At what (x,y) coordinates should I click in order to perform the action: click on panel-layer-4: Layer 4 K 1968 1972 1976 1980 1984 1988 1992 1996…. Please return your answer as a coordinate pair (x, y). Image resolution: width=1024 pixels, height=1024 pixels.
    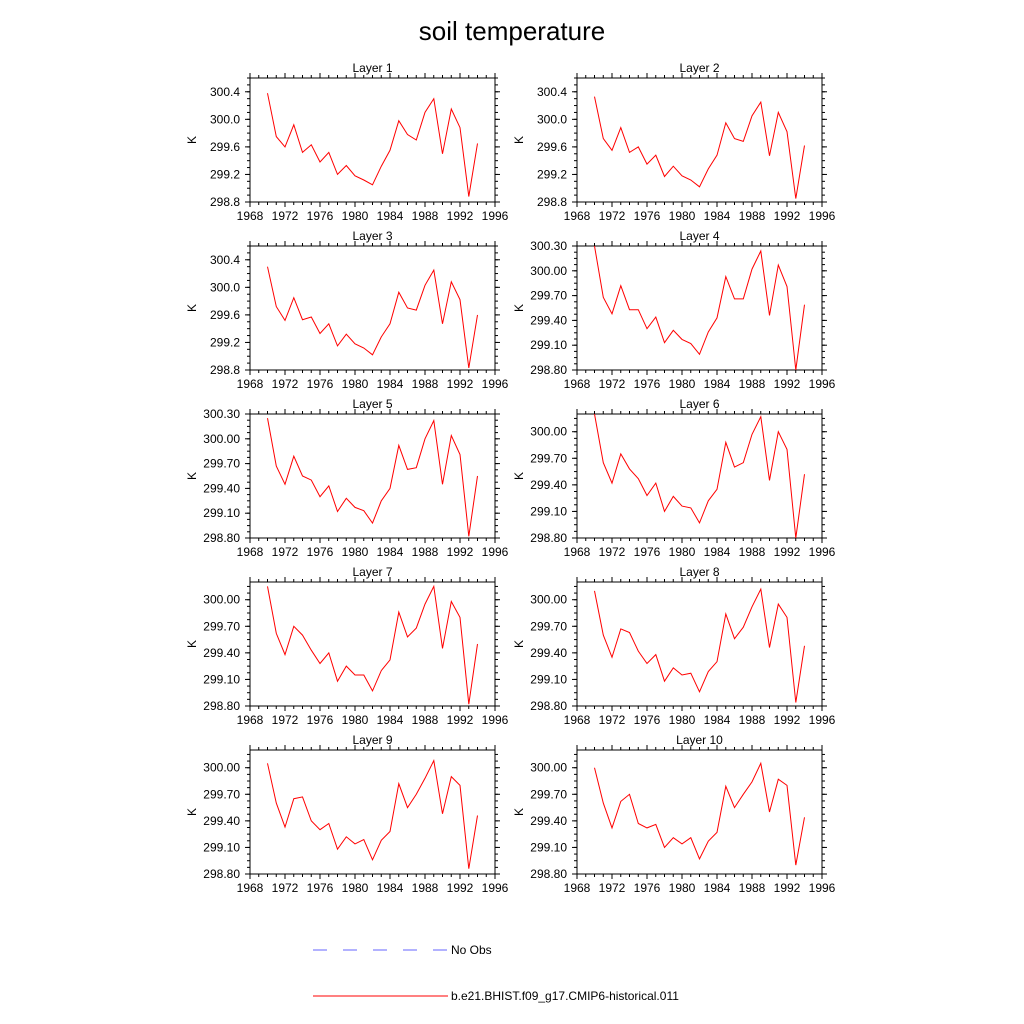
    Looking at the image, I should click on (674, 310).